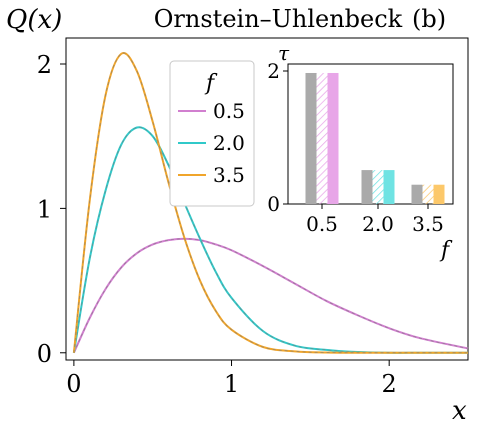 The width and height of the screenshot is (488, 432). What do you see at coordinates (428, 224) in the screenshot?
I see `inset-x-tick-label: 3.5` at bounding box center [428, 224].